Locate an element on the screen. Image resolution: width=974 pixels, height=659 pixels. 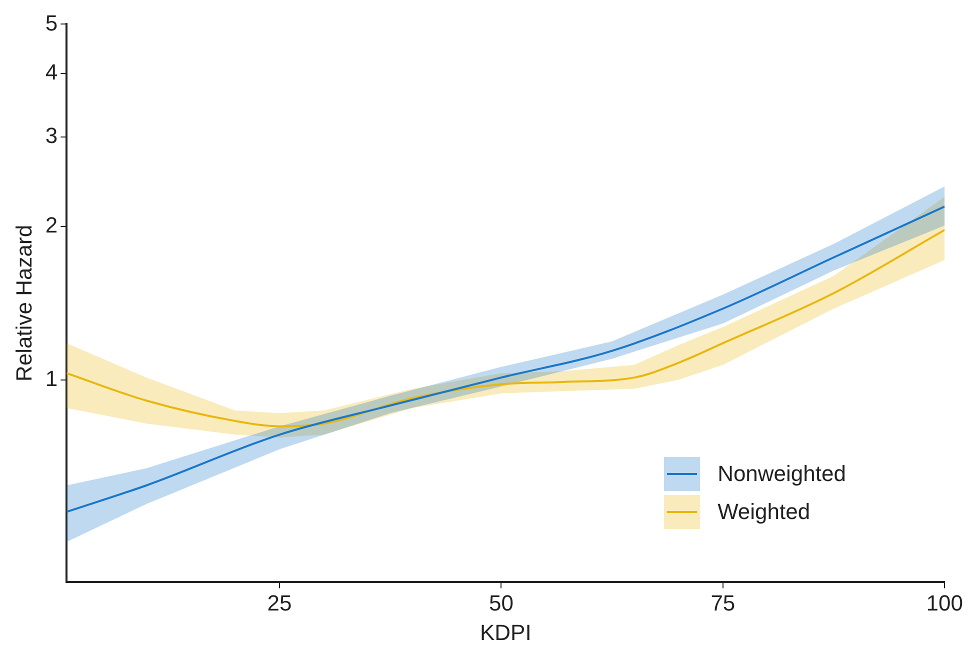
x-tick-label: 75 is located at coordinates (723, 603).